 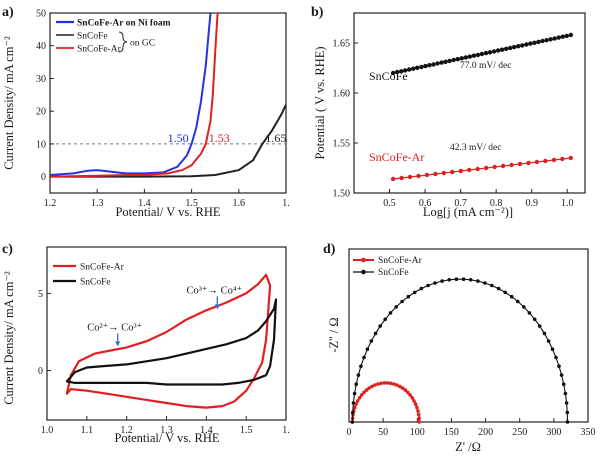 What do you see at coordinates (567, 203) in the screenshot?
I see `panel-b-xtick-label-5: 1.0` at bounding box center [567, 203].